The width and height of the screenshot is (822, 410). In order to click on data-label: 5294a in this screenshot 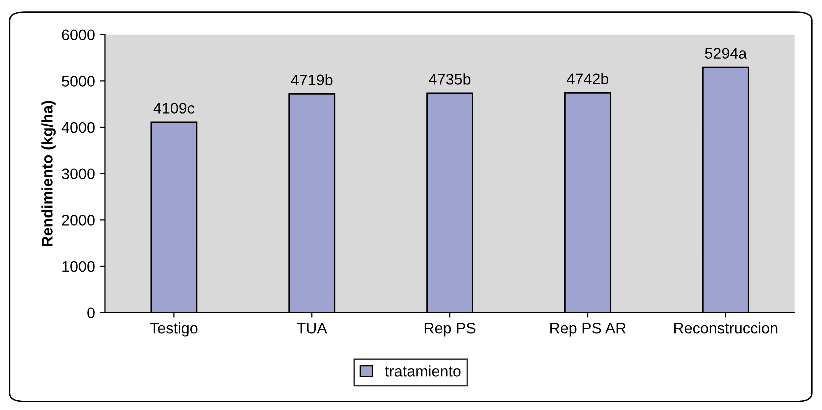, I will do `click(726, 53)`.